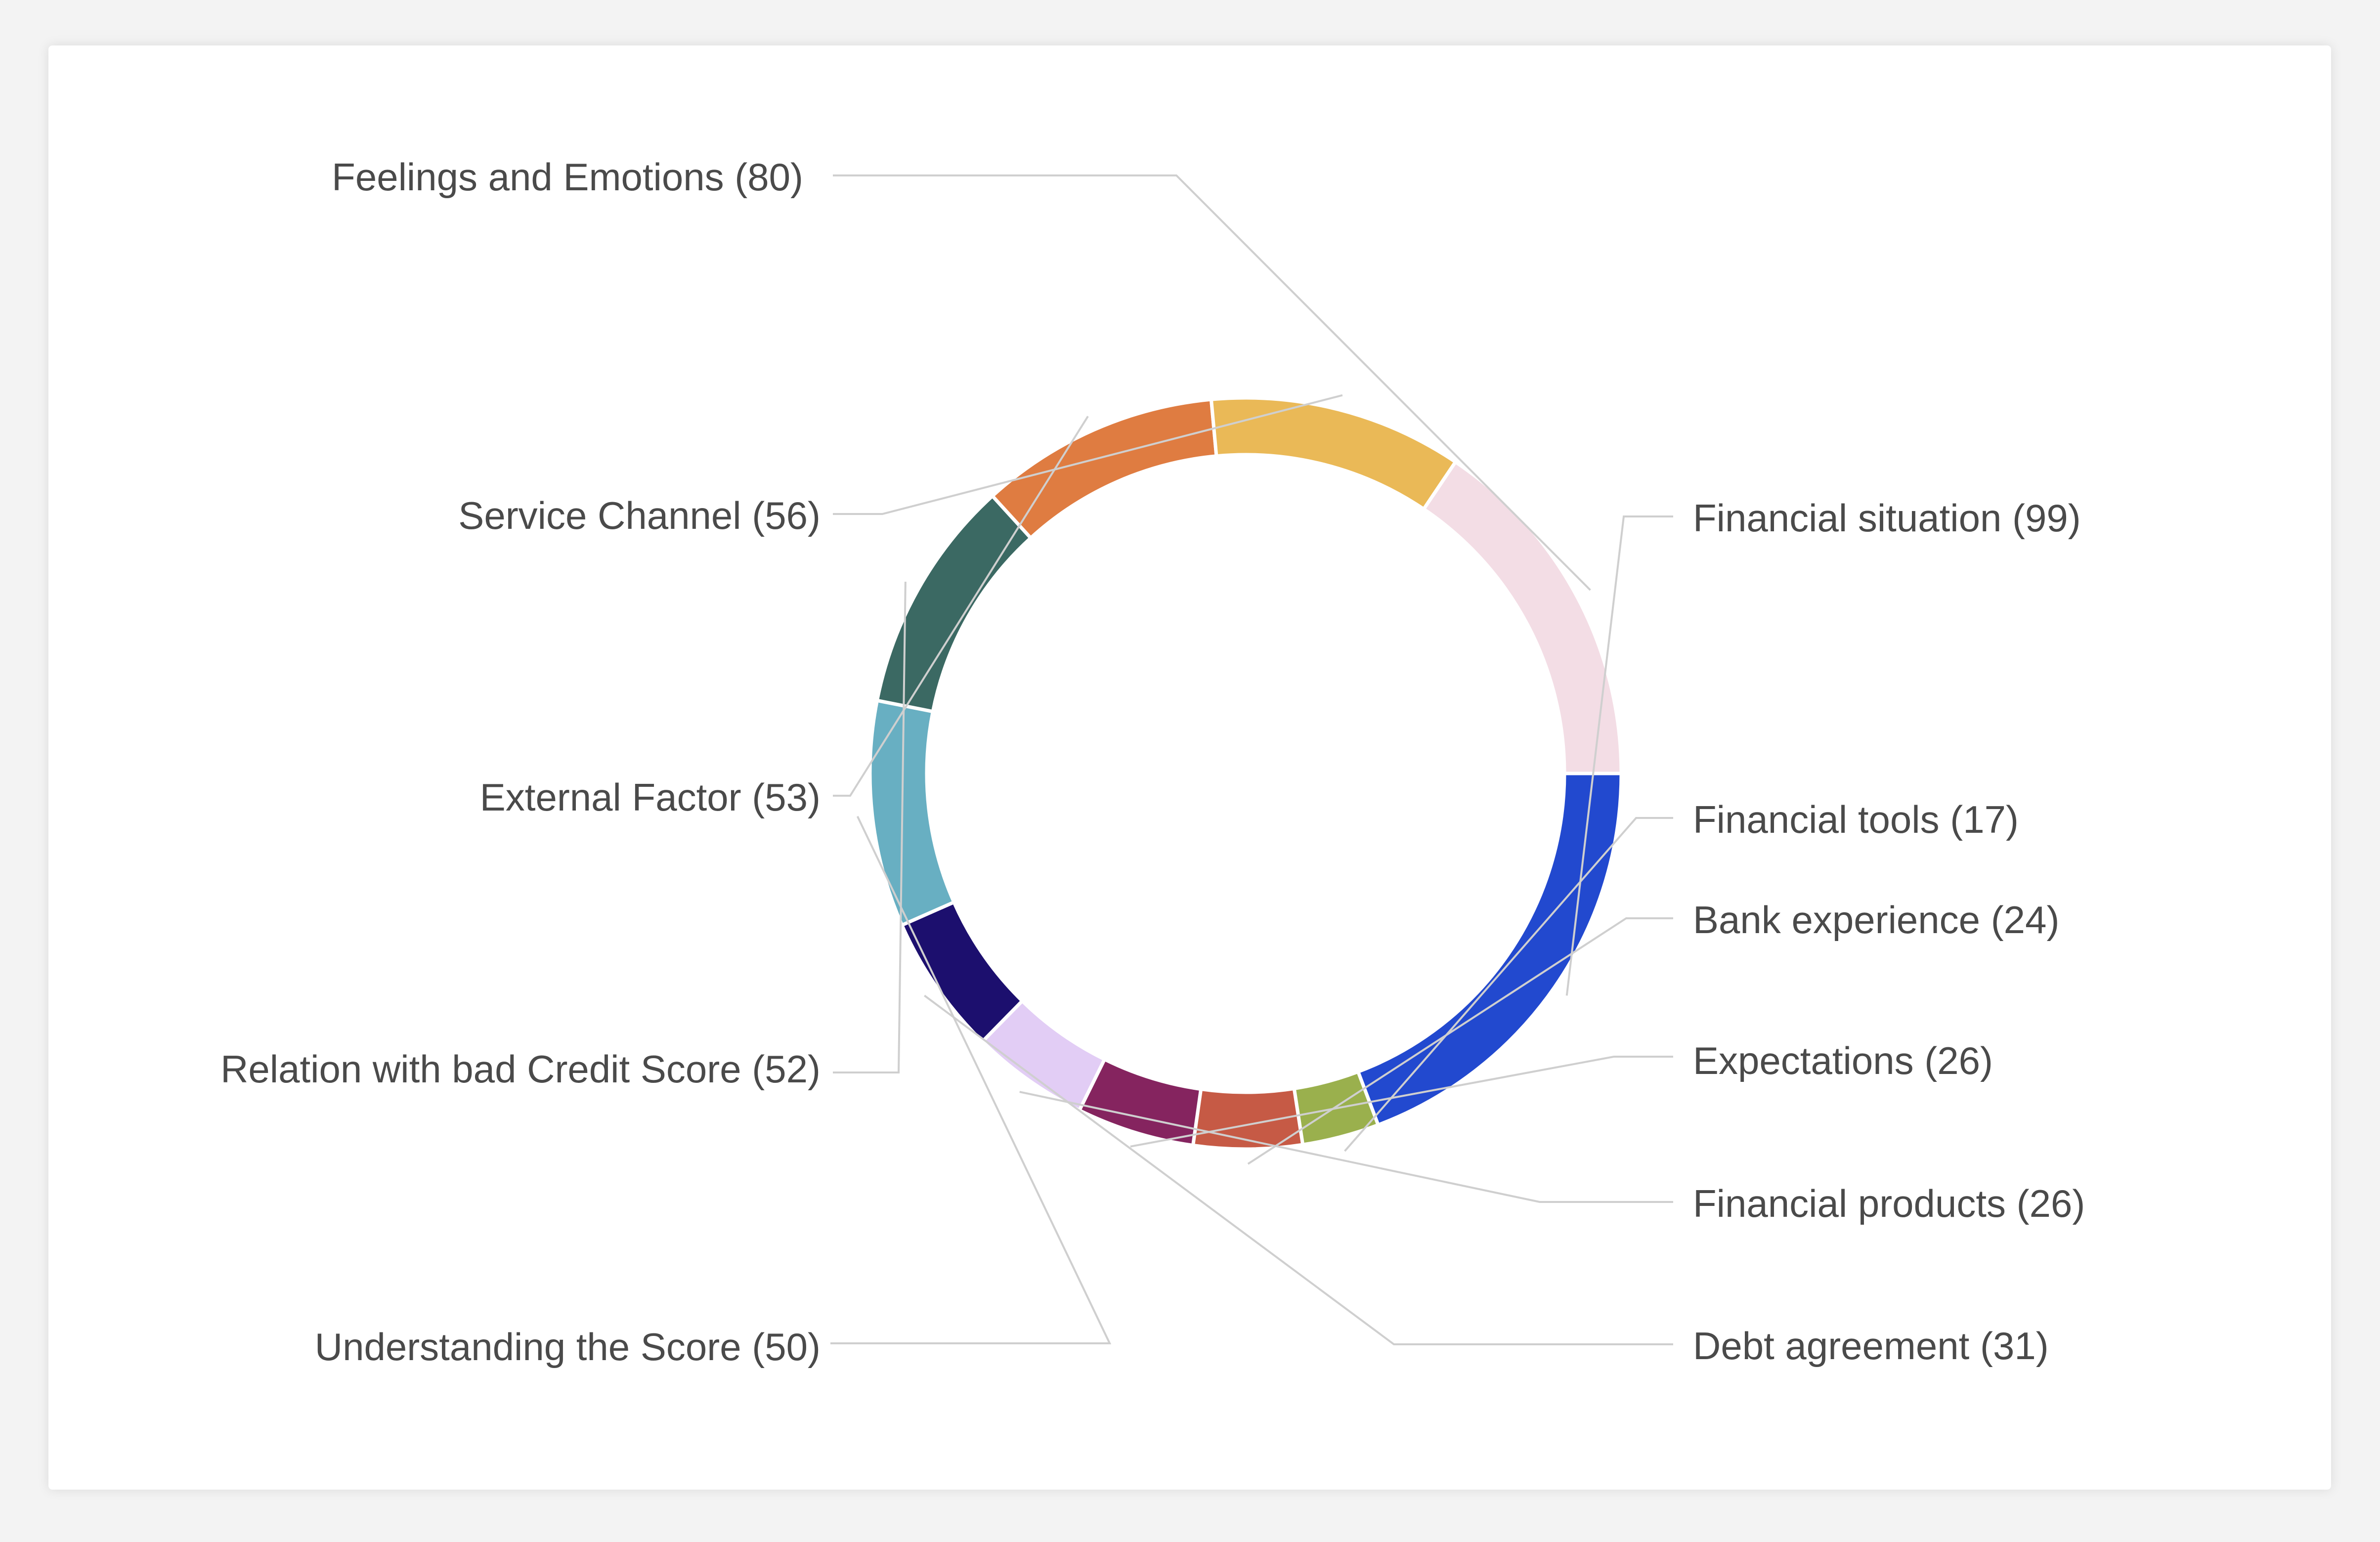 Image resolution: width=2380 pixels, height=1542 pixels. I want to click on donut-slice-understanding-the-score, so click(912, 813).